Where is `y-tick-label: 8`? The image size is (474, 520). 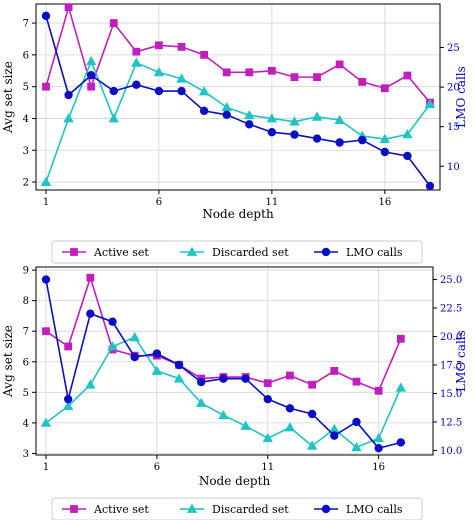
y-tick-label: 8 is located at coordinates (26, 301).